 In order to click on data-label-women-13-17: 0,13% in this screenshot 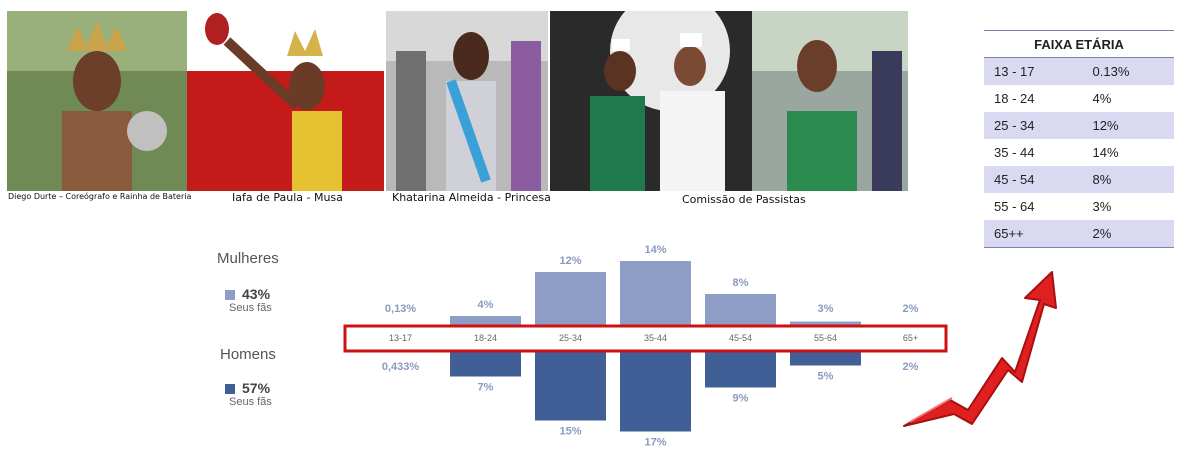, I will do `click(400, 309)`.